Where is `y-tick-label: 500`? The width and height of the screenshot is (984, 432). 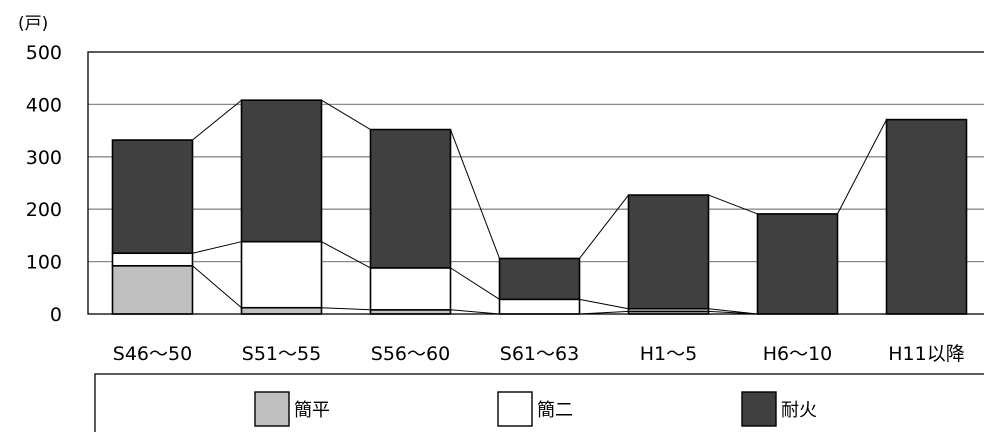 y-tick-label: 500 is located at coordinates (44, 53).